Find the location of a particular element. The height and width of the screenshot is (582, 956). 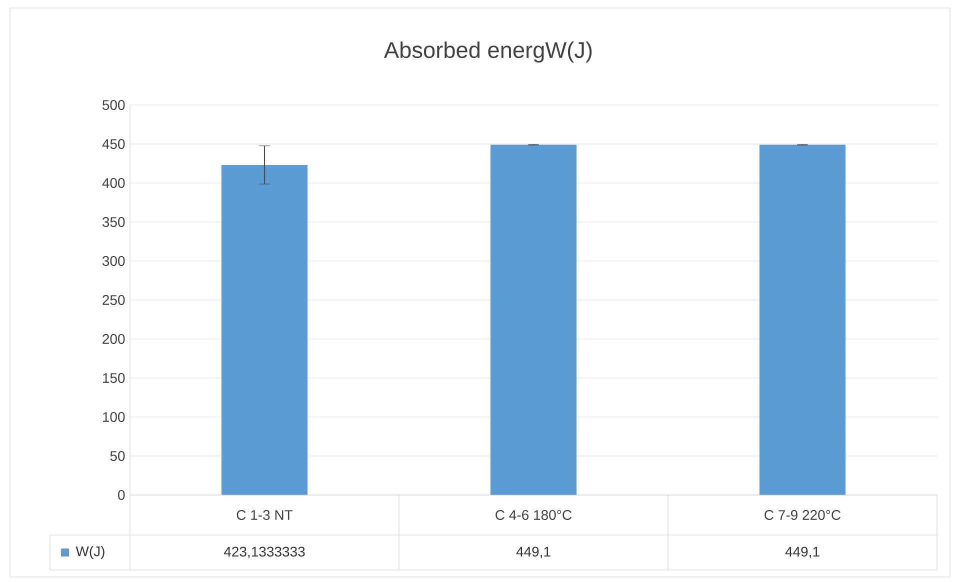

y-tick-label: 400 is located at coordinates (113, 183).